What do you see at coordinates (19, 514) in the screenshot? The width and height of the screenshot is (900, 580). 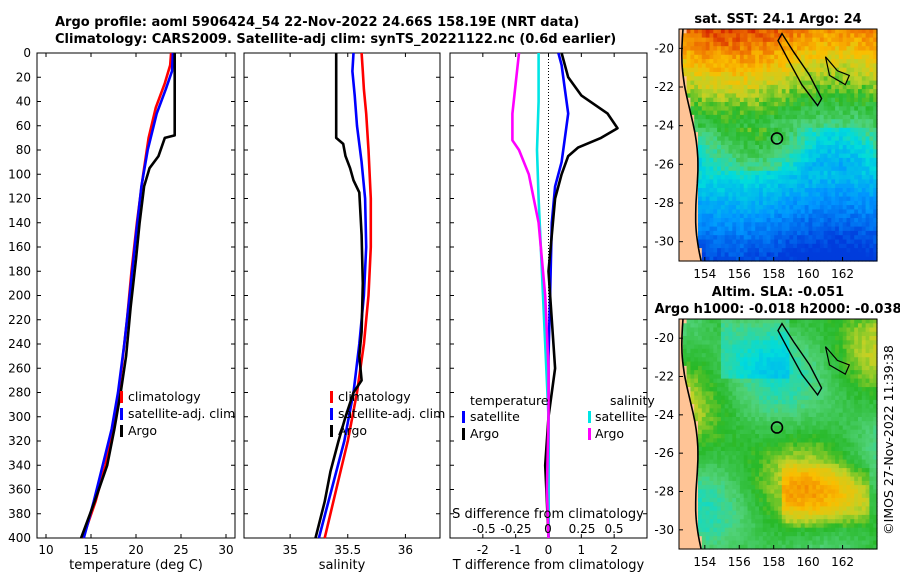 I see `ytick-label: 380` at bounding box center [19, 514].